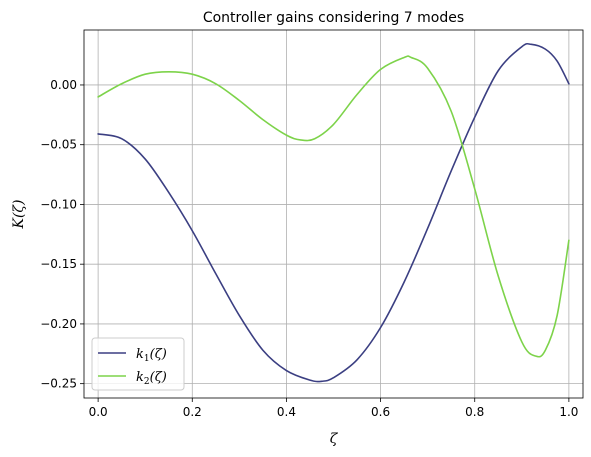  What do you see at coordinates (58, 264) in the screenshot?
I see `y-tick-label: −0.15` at bounding box center [58, 264].